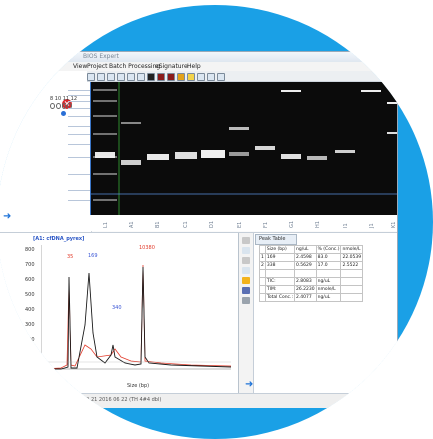 The image size is (433, 439). What do you see at coordinates (136, 310) in the screenshot?
I see `electropherogram-plot` at bounding box center [136, 310].